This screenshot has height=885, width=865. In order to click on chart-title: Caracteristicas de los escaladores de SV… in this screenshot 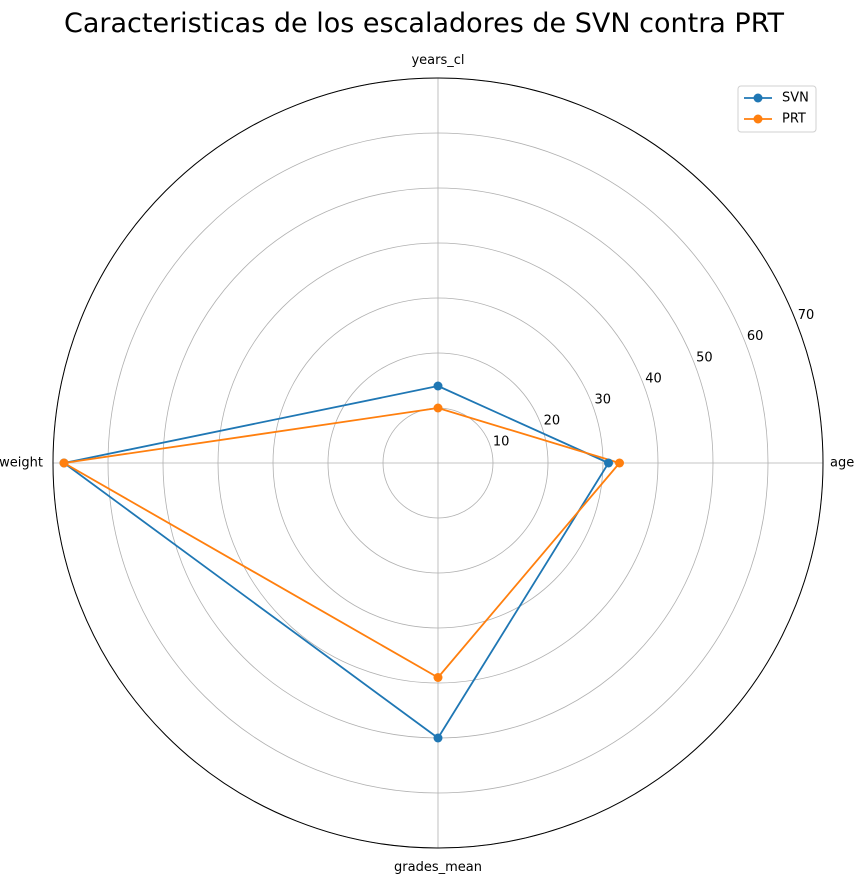, I will do `click(424, 23)`.